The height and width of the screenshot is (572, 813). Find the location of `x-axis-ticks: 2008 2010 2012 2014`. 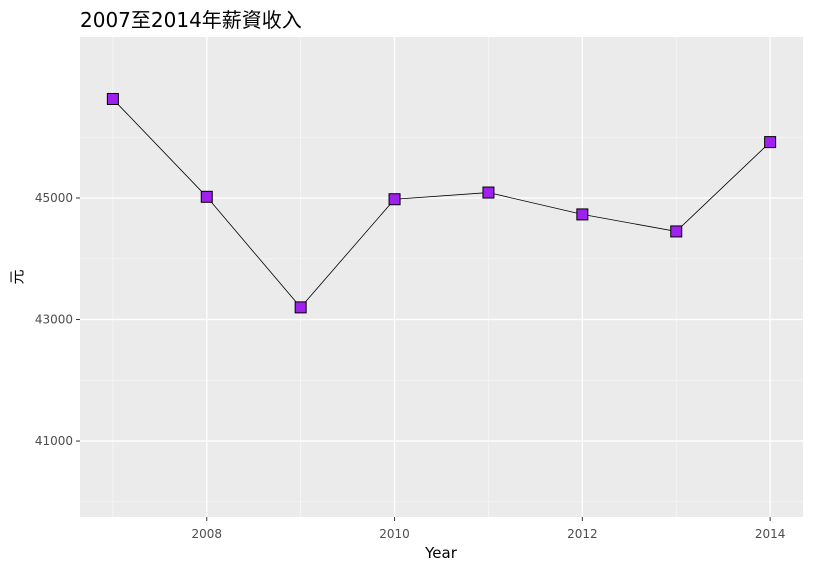

x-axis-ticks: 2008 2010 2012 2014 is located at coordinates (488, 529).